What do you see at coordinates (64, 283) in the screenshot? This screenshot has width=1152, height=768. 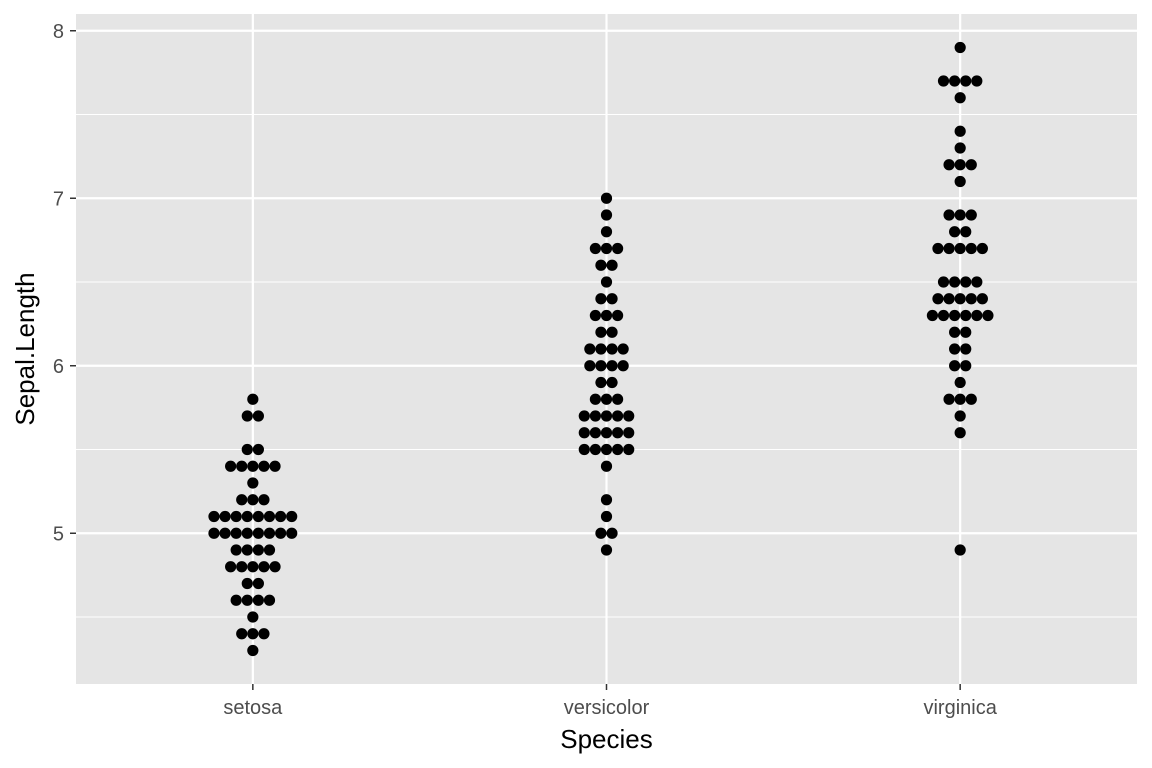 I see `y-axis-ticks: 5 6 7 8` at bounding box center [64, 283].